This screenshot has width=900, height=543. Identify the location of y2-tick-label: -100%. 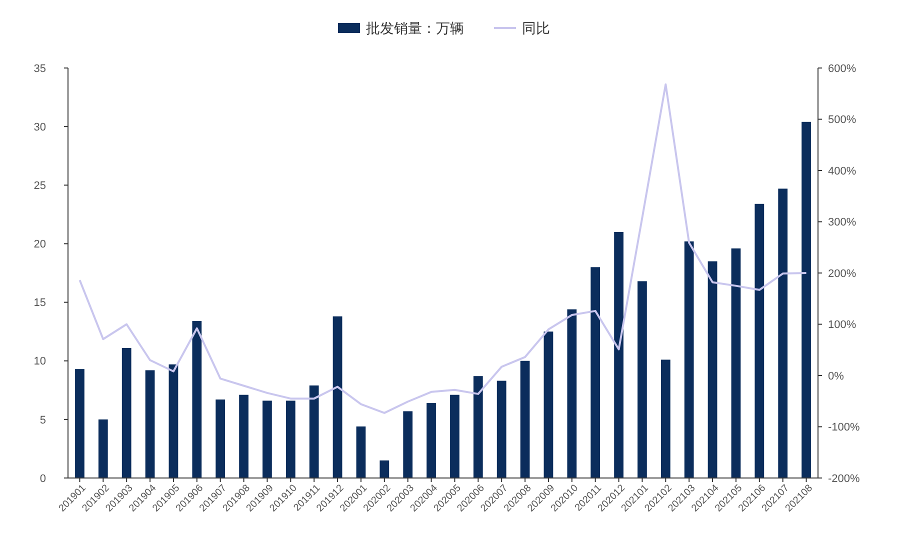
(844, 428).